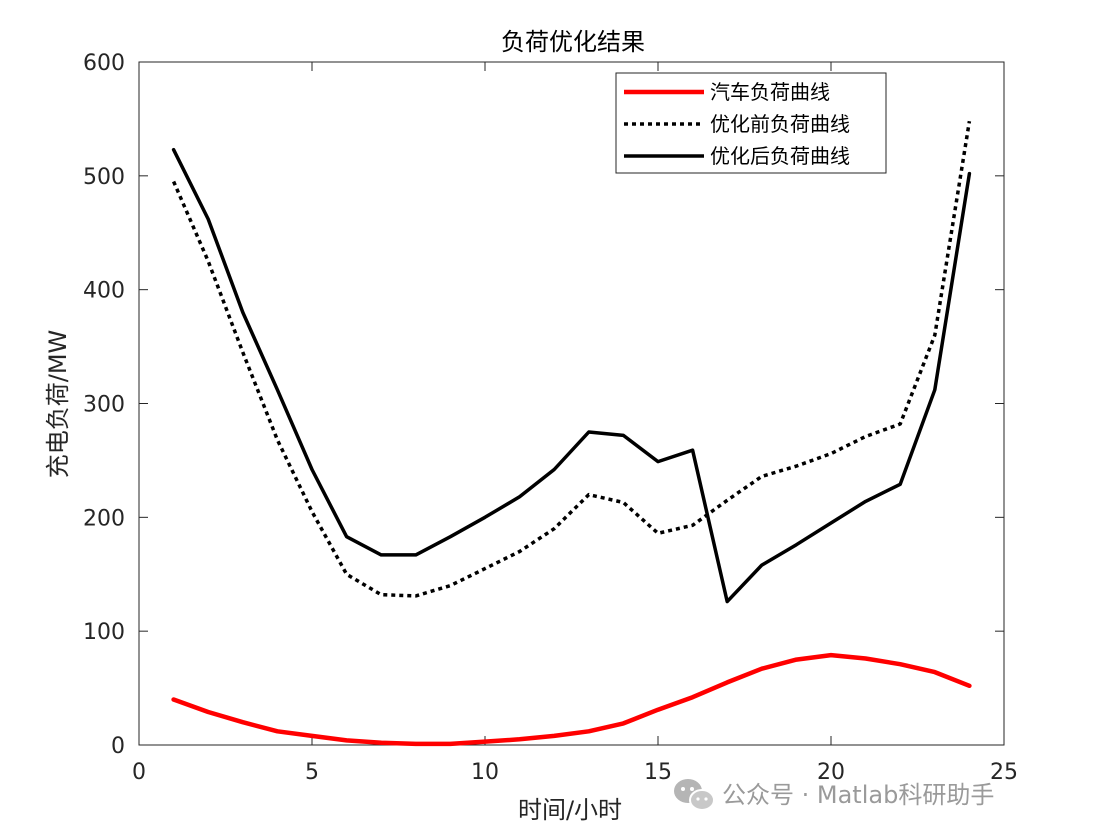 The height and width of the screenshot is (836, 1111). I want to click on y-tick-label: 200, so click(104, 518).